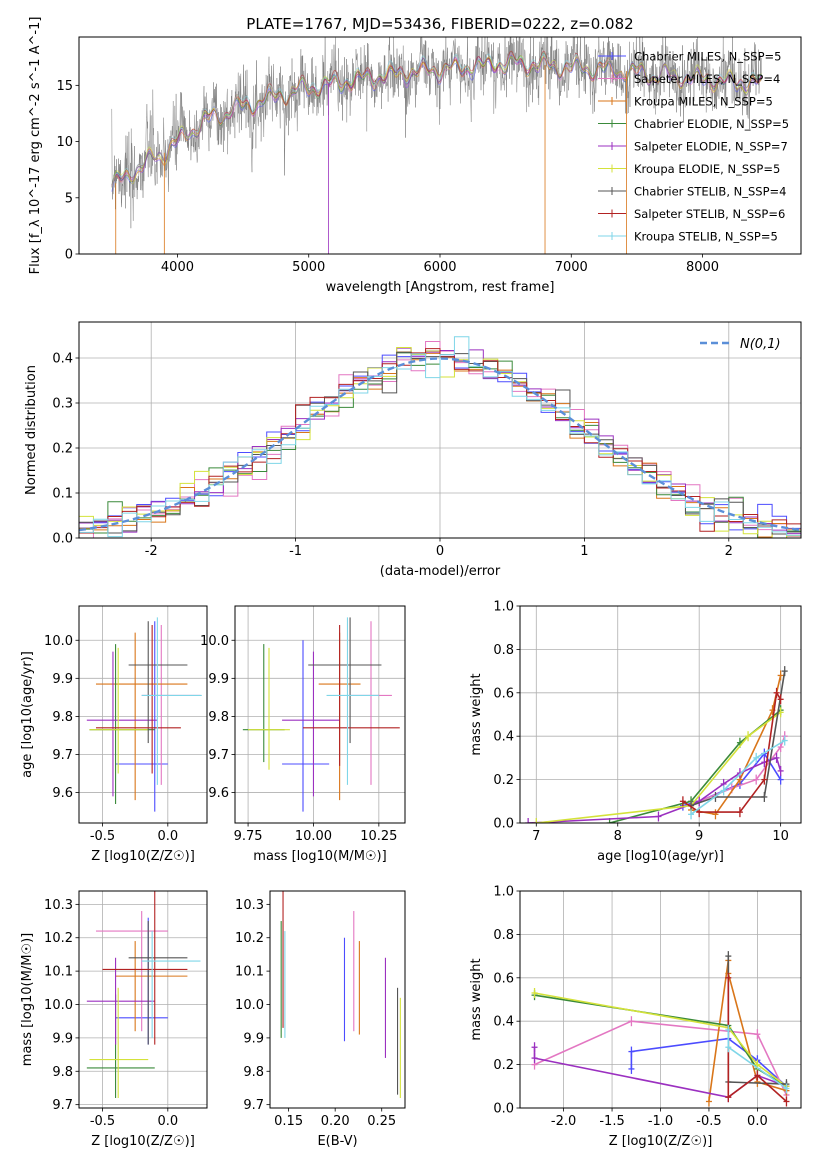  I want to click on x-axis-label: mass [log10(M/M☉)], so click(319, 856).